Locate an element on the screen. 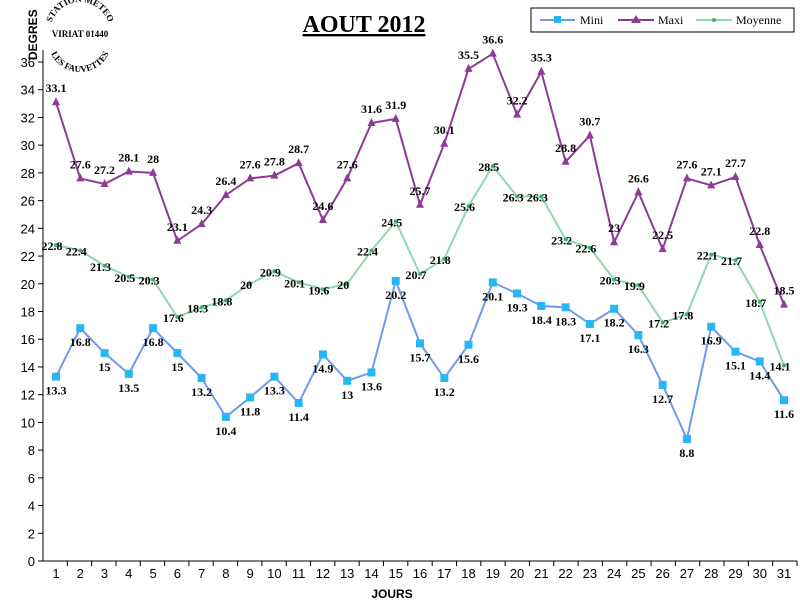 The width and height of the screenshot is (800, 604). y-tick-label: 8 is located at coordinates (31, 450).